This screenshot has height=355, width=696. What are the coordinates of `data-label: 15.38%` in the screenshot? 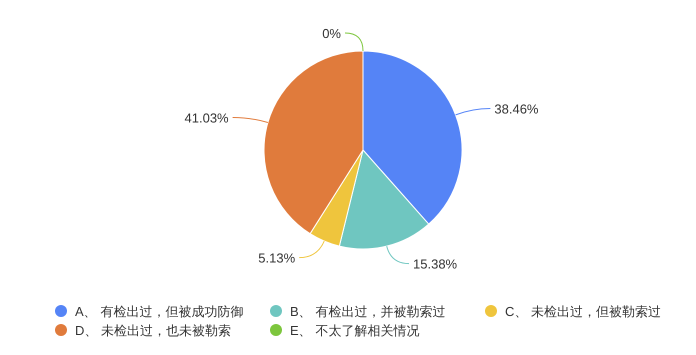 It's located at (435, 264).